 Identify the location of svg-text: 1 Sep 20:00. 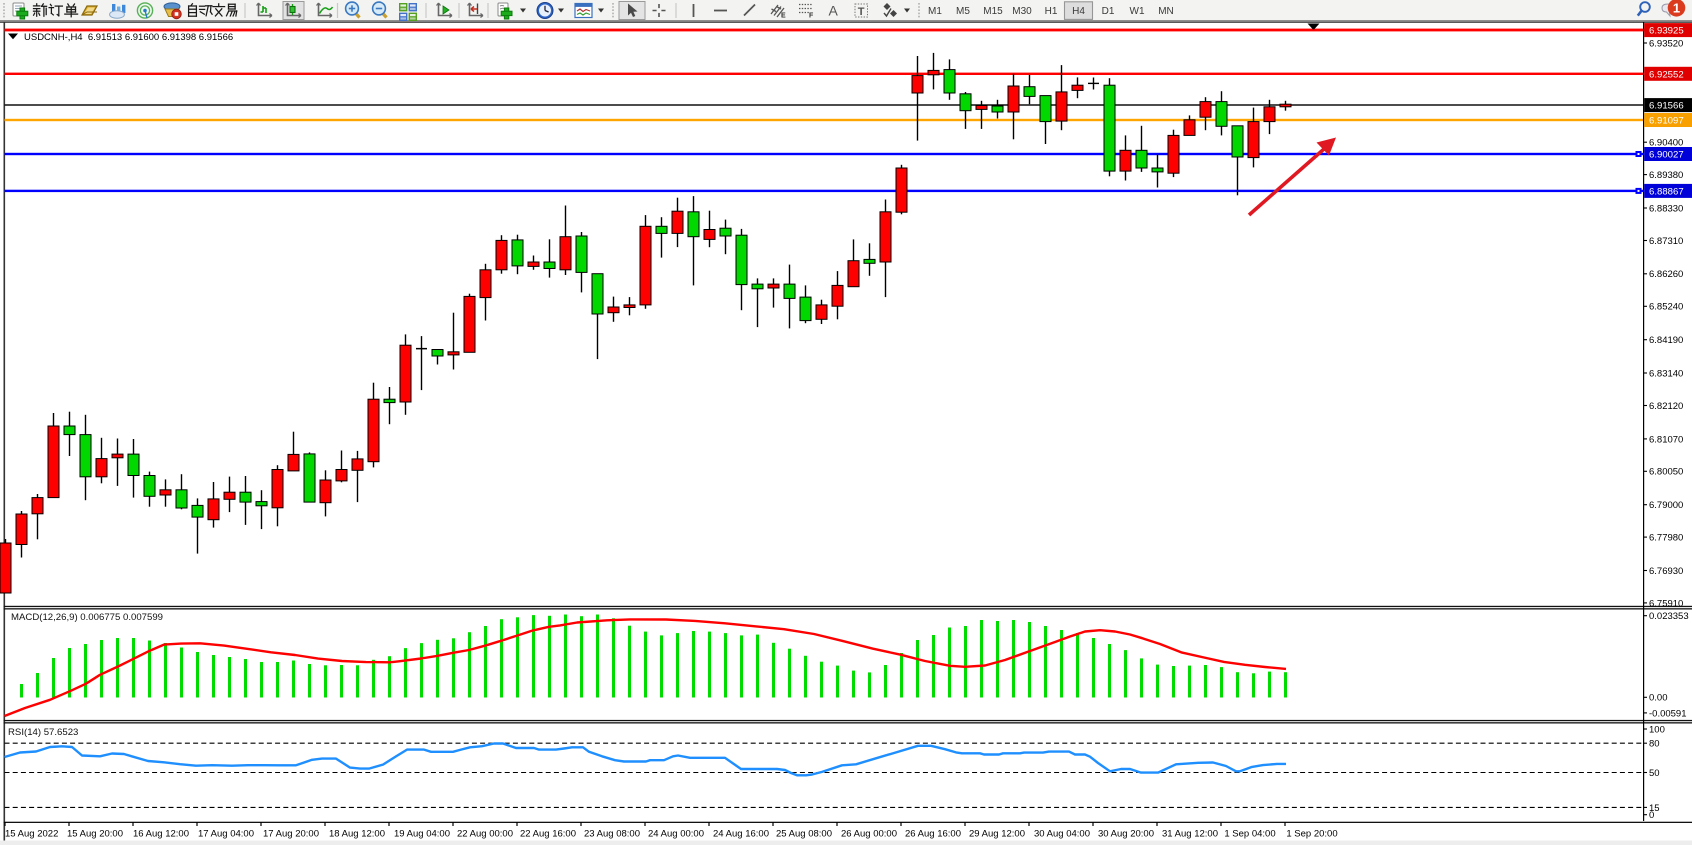
(1311, 834).